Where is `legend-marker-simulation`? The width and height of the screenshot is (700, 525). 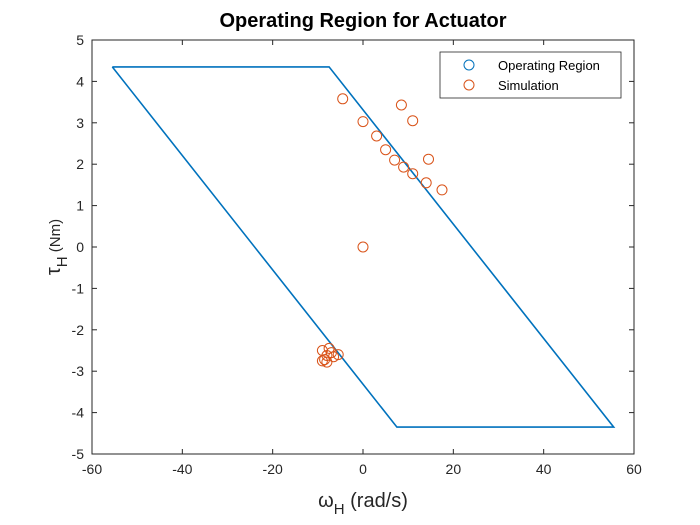 legend-marker-simulation is located at coordinates (469, 85).